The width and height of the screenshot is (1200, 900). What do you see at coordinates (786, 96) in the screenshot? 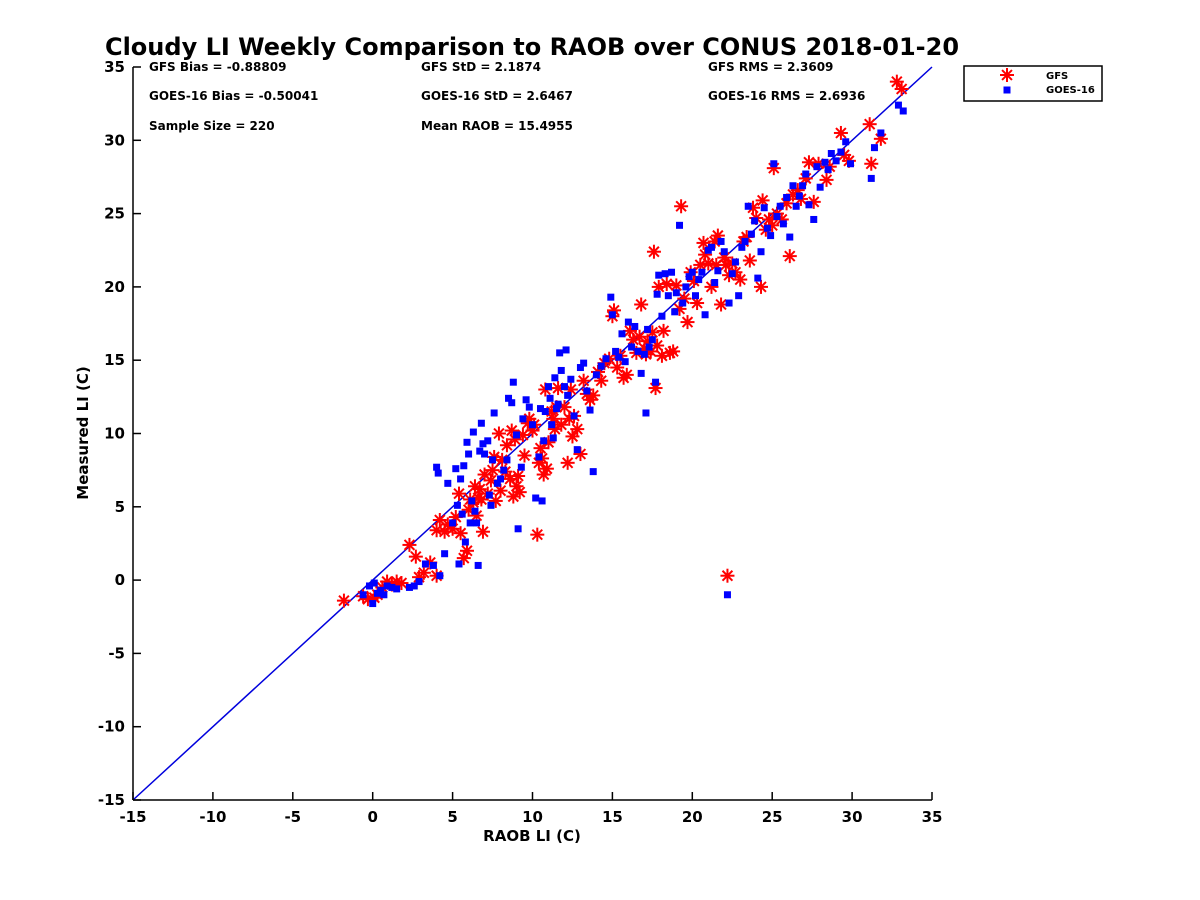
I see `stat-goes-rms: GOES-16 RMS = 2.6936` at bounding box center [786, 96].